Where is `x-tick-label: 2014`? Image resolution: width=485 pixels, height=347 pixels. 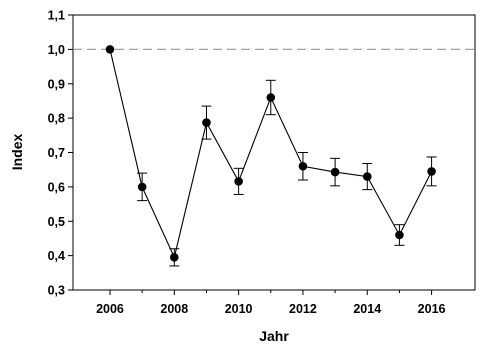 x-tick-label: 2014 is located at coordinates (367, 309).